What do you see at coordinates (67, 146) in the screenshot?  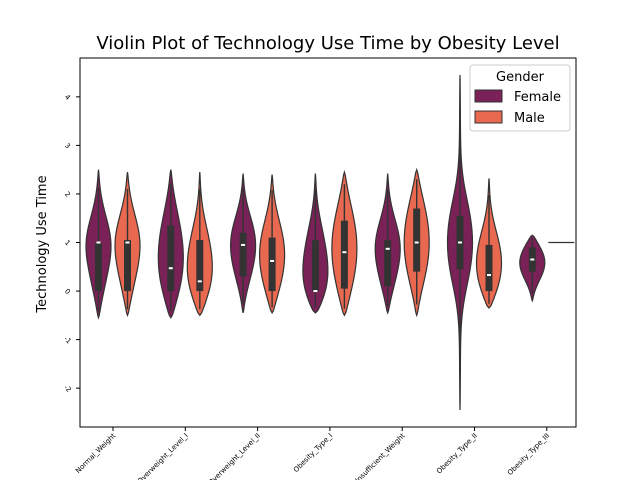 I see `y-tick-label: 3` at bounding box center [67, 146].